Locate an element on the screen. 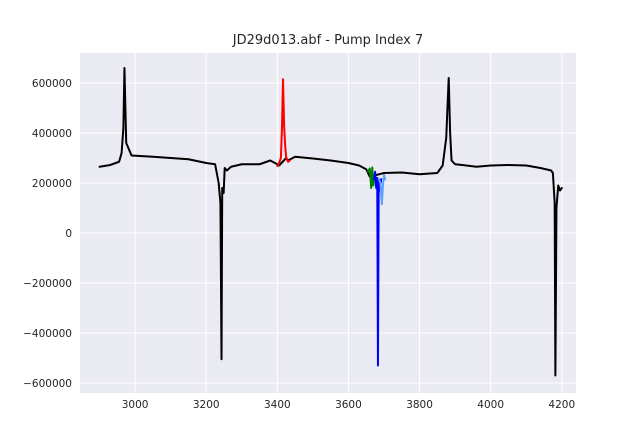 The width and height of the screenshot is (640, 440). y-tick-label: 0 is located at coordinates (68, 234).